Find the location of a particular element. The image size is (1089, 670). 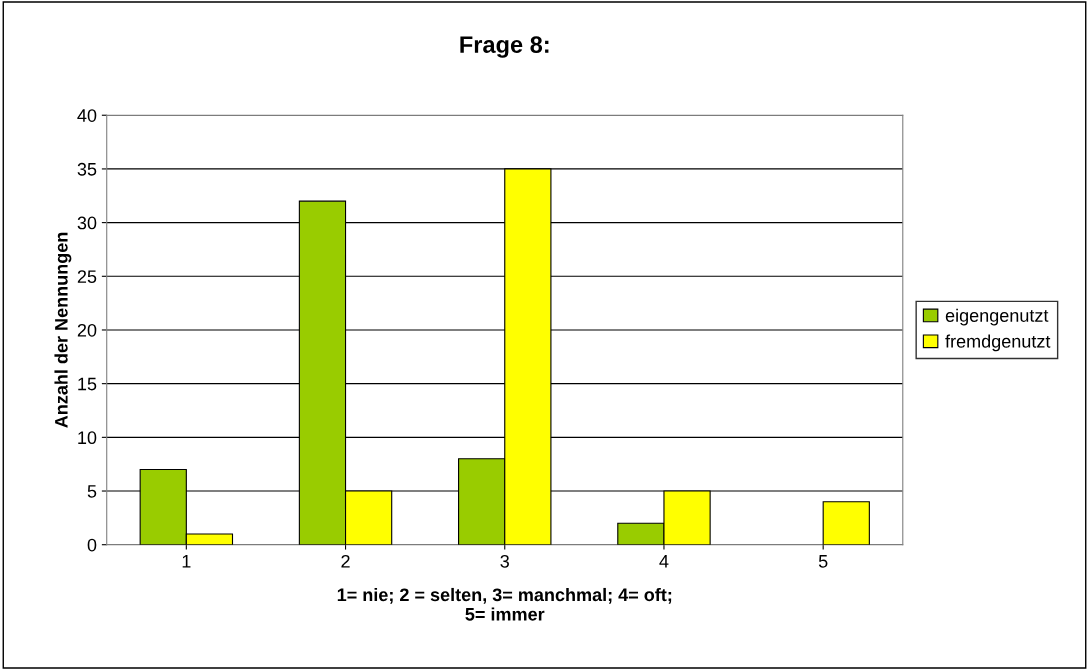

x-tick-label: 4 is located at coordinates (664, 561).